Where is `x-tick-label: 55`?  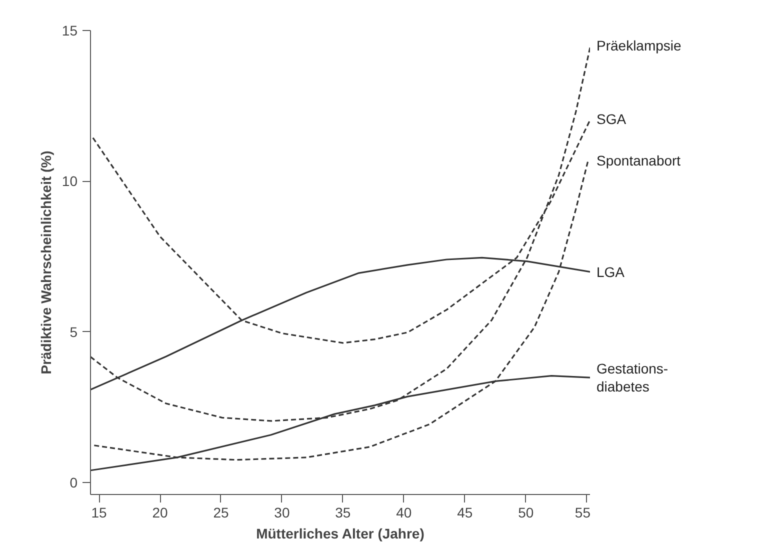
x-tick-label: 55 is located at coordinates (582, 512).